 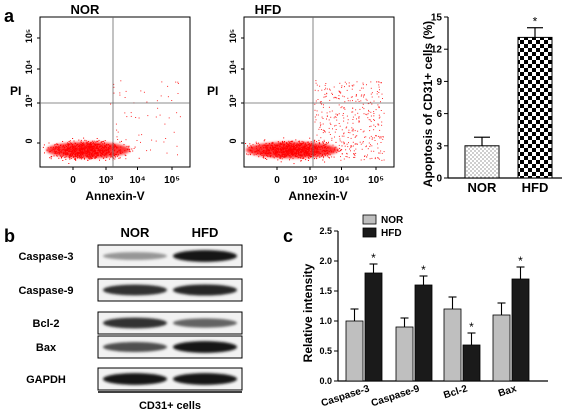 What do you see at coordinates (535, 107) in the screenshot?
I see `apoptosis-bar-hfd` at bounding box center [535, 107].